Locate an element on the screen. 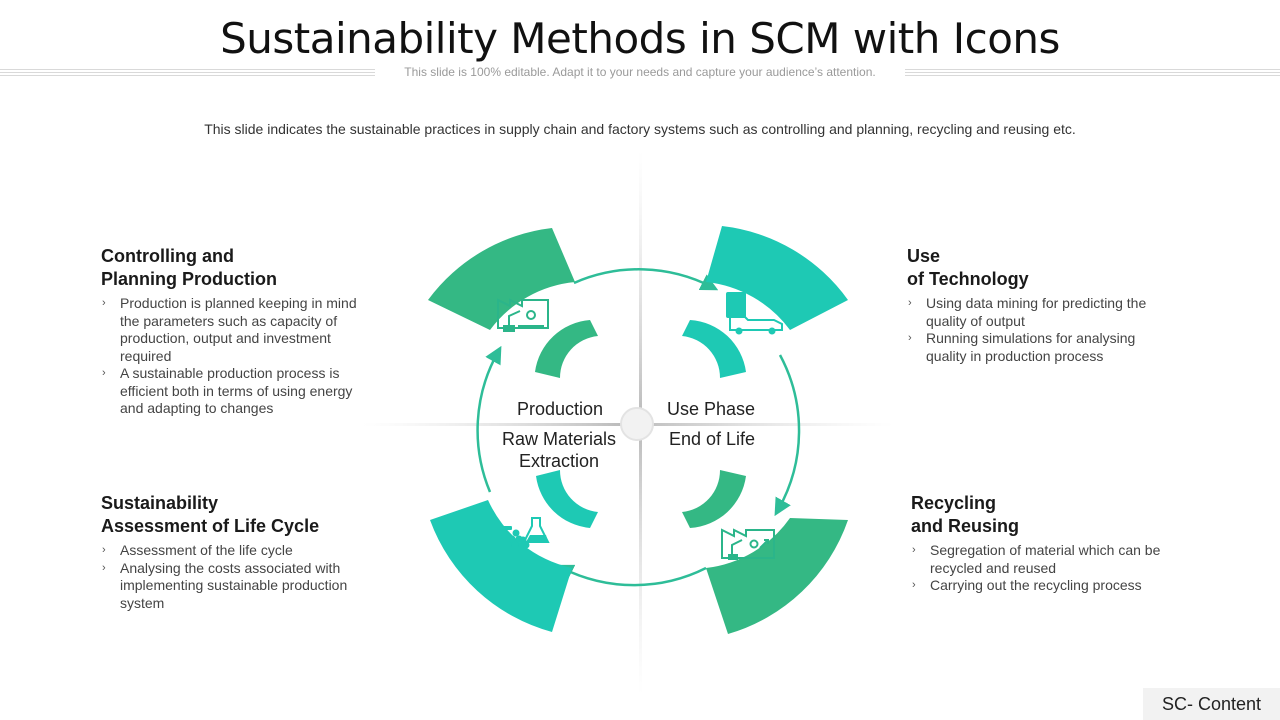 The height and width of the screenshot is (720, 1280). block-heading-line1: Sustainability is located at coordinates (160, 503).